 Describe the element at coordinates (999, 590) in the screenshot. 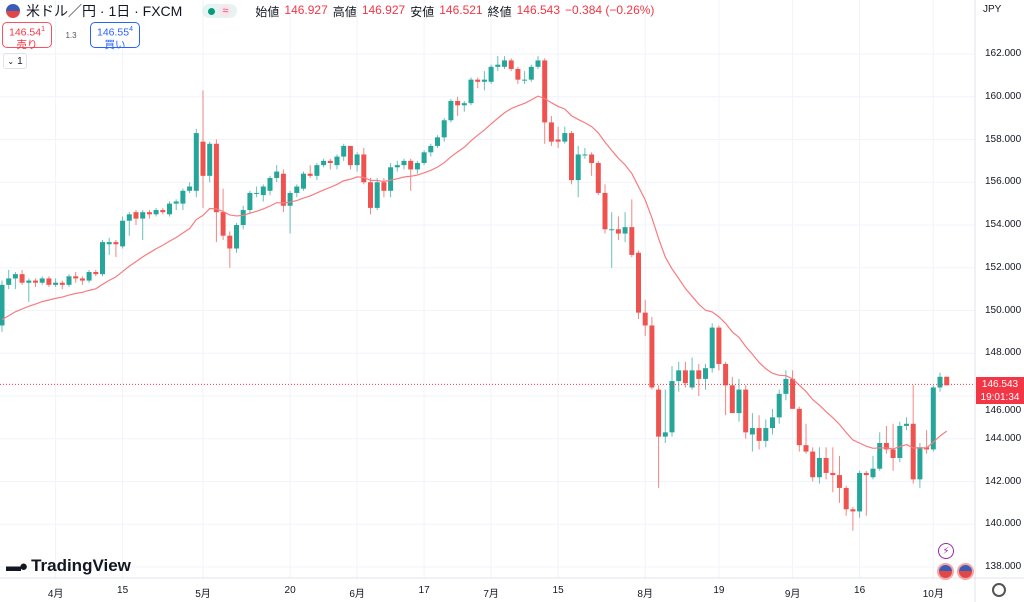

I see `settings-gear-icon` at that location.